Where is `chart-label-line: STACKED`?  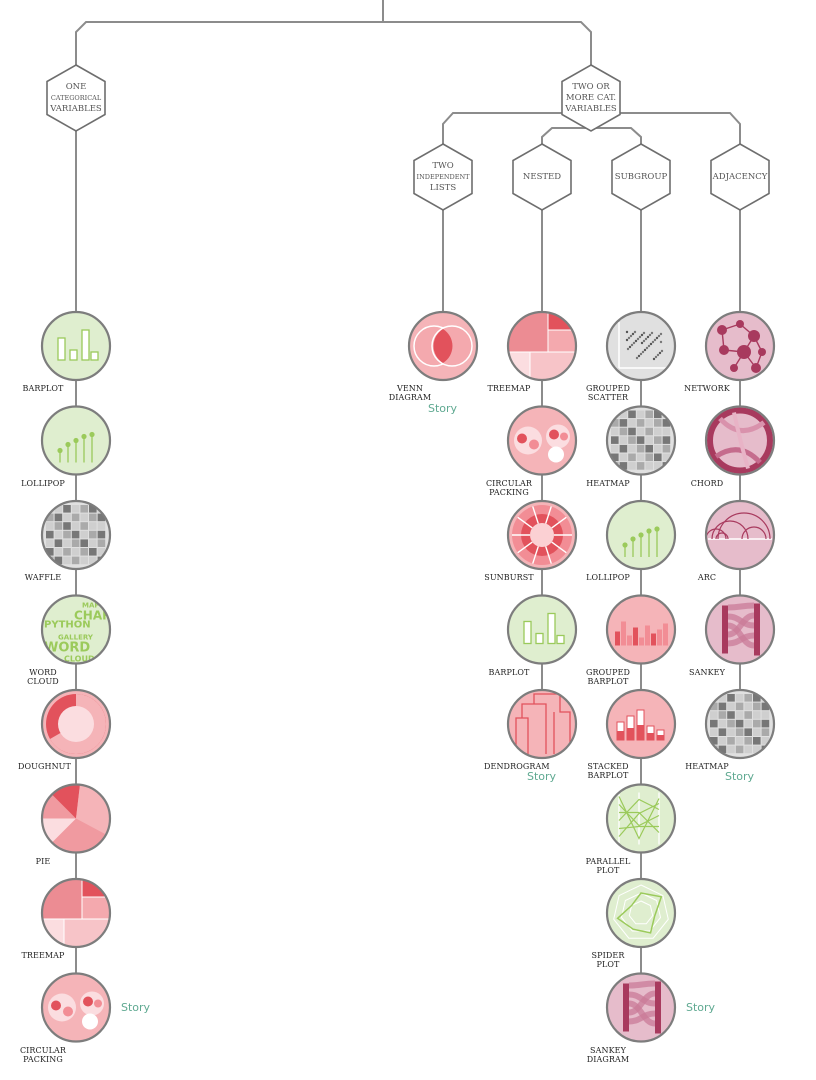
chart-label-line: STACKED is located at coordinates (608, 766).